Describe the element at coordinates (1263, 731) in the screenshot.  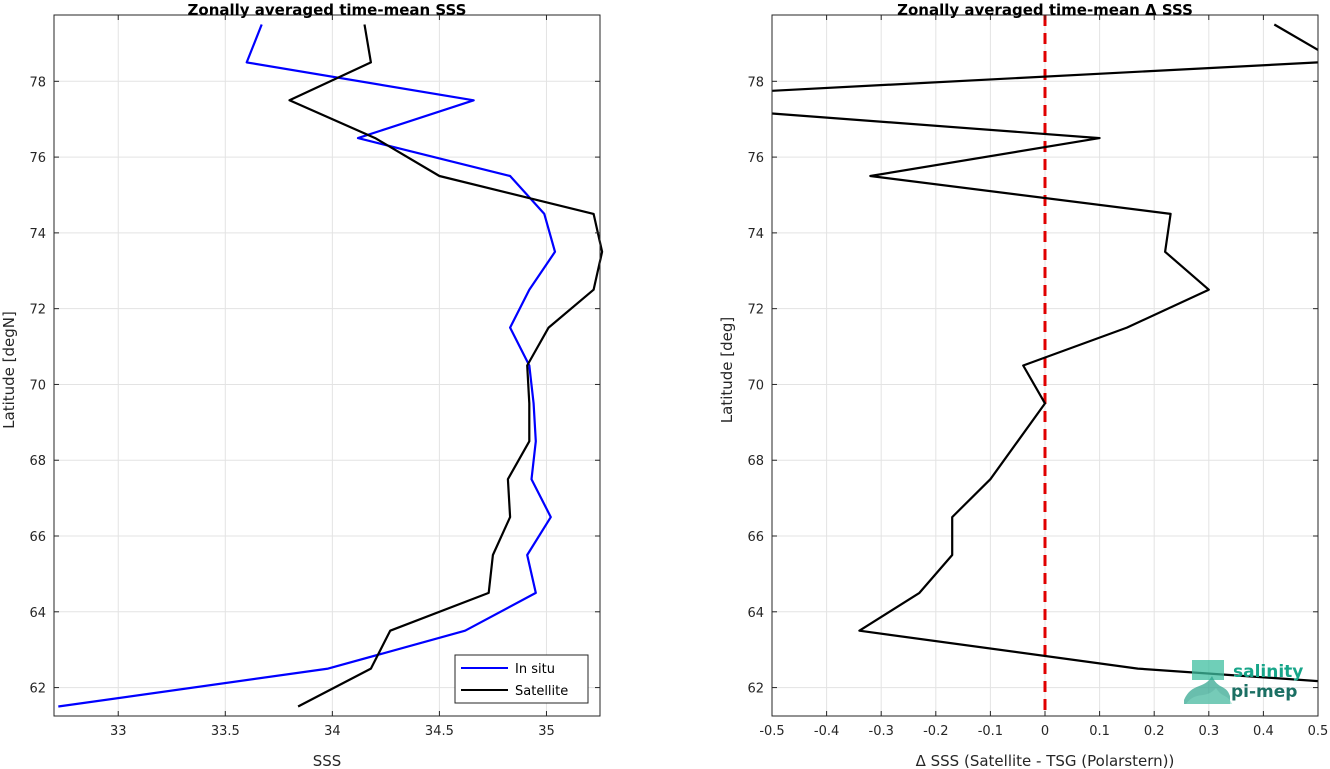
I see `x-tick-label: 0.4` at that location.